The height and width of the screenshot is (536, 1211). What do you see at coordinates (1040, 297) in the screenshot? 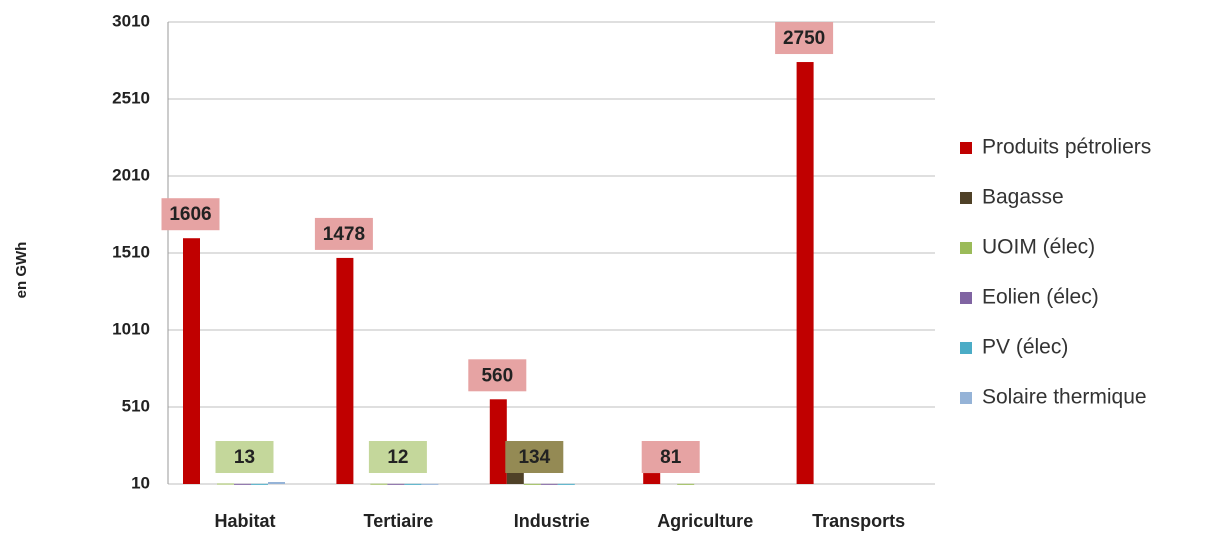
I see `legend-label: Eolien (élec)` at bounding box center [1040, 297].